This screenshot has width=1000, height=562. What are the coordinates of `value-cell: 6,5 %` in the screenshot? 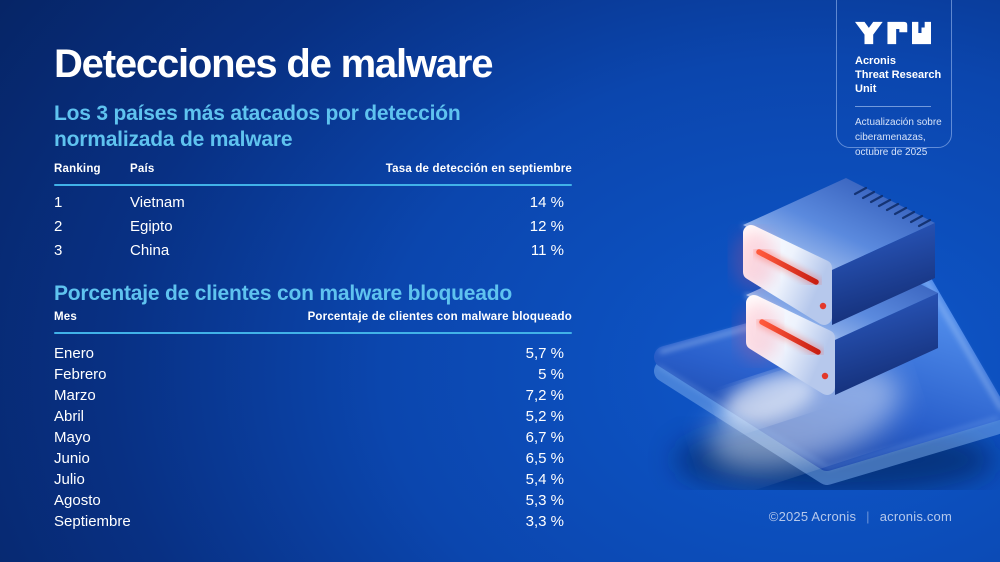 It's located at (544, 458).